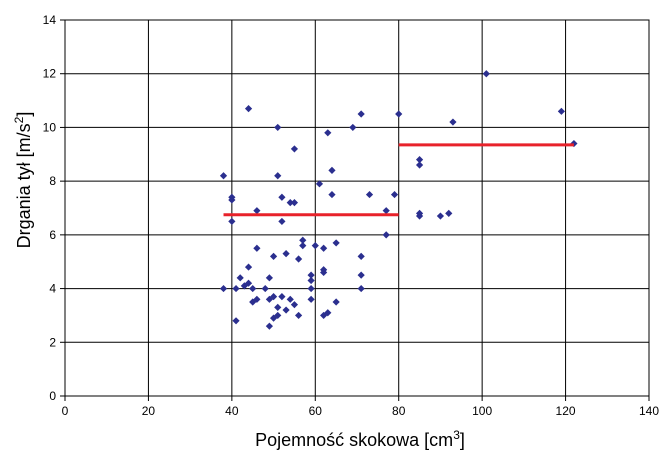  I want to click on x-axis-label-superscript: 3, so click(456, 435).